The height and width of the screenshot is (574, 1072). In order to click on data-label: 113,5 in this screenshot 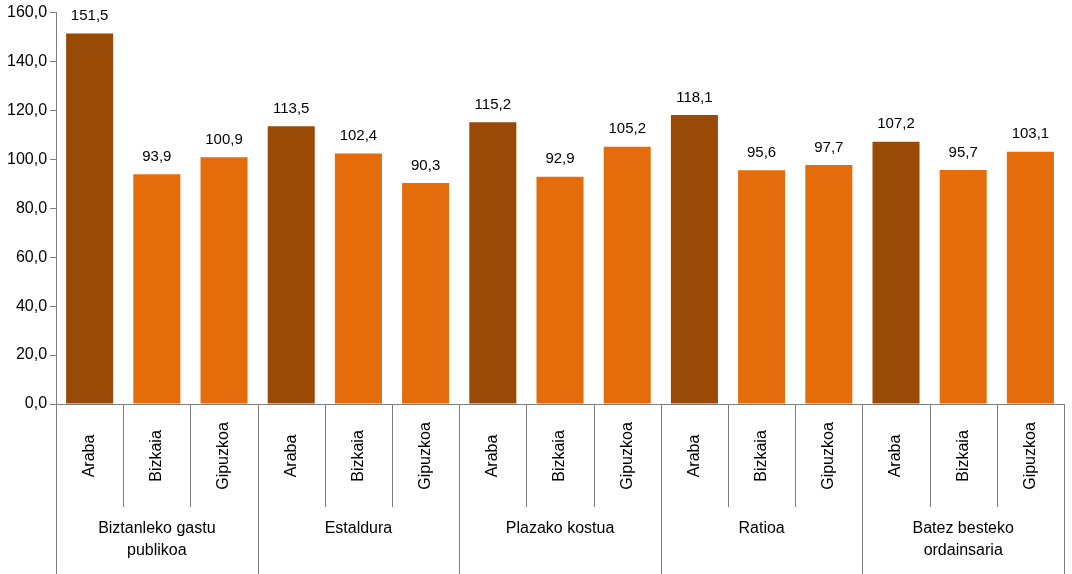, I will do `click(291, 107)`.